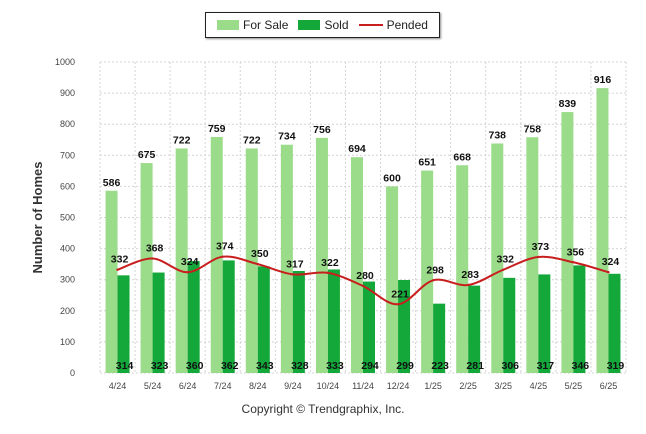 Image resolution: width=646 pixels, height=434 pixels. I want to click on for-sale-swatch, so click(228, 25).